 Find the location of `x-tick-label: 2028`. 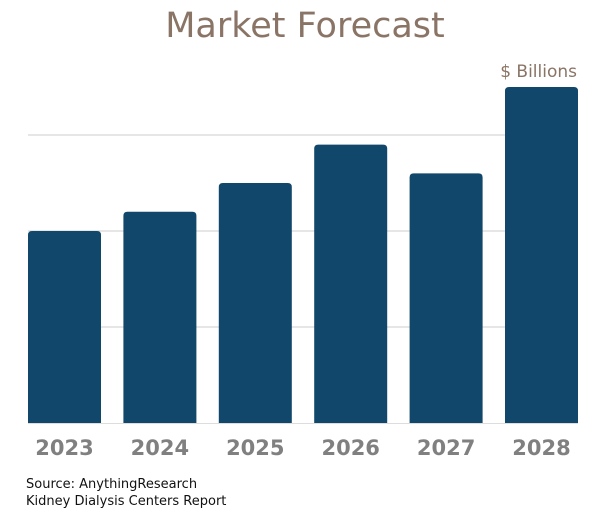

x-tick-label: 2028 is located at coordinates (541, 448).